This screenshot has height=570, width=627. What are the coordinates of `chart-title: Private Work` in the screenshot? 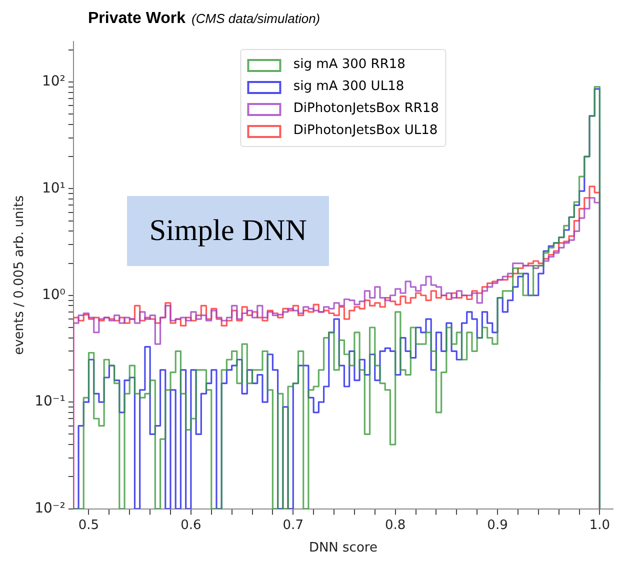 It's located at (137, 18).